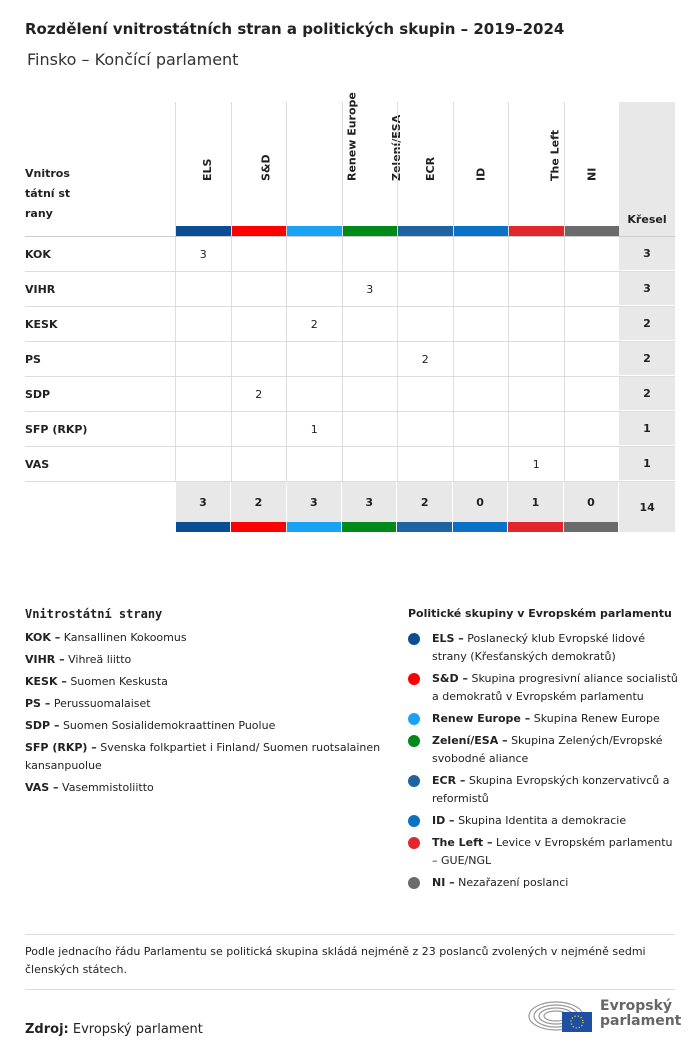 Image resolution: width=700 pixels, height=1055 pixels. Describe the element at coordinates (647, 289) in the screenshot. I see `party-seats: 3` at that location.